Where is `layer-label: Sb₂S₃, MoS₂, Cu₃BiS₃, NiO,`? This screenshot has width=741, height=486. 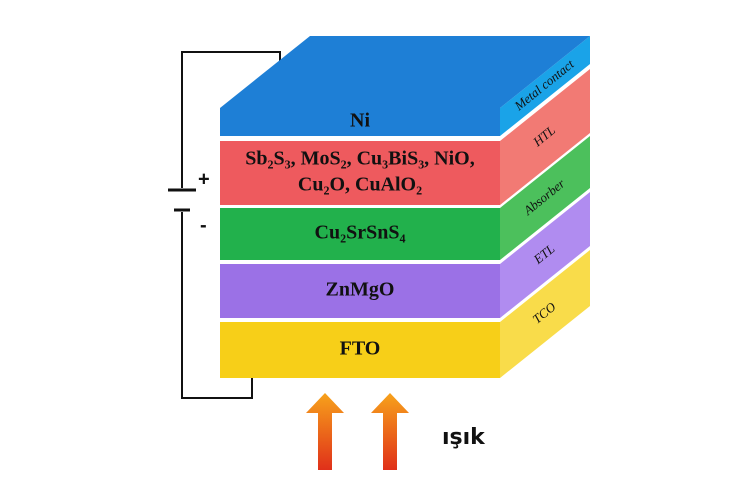 layer-label: Sb₂S₃, MoS₂, Cu₃BiS₃, NiO, is located at coordinates (360, 159).